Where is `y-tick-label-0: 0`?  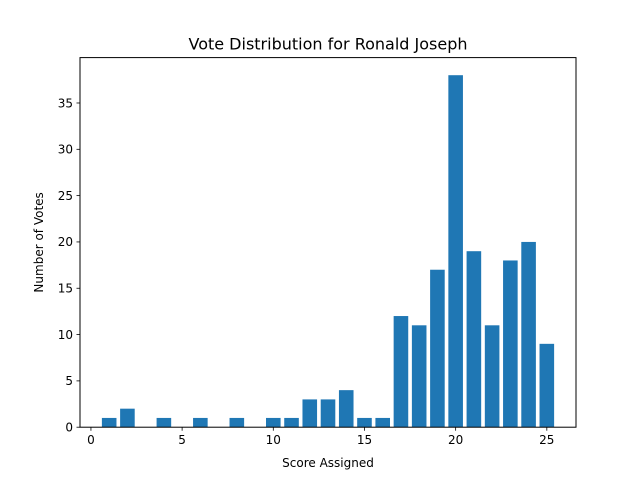
y-tick-label-0: 0 is located at coordinates (69, 428).